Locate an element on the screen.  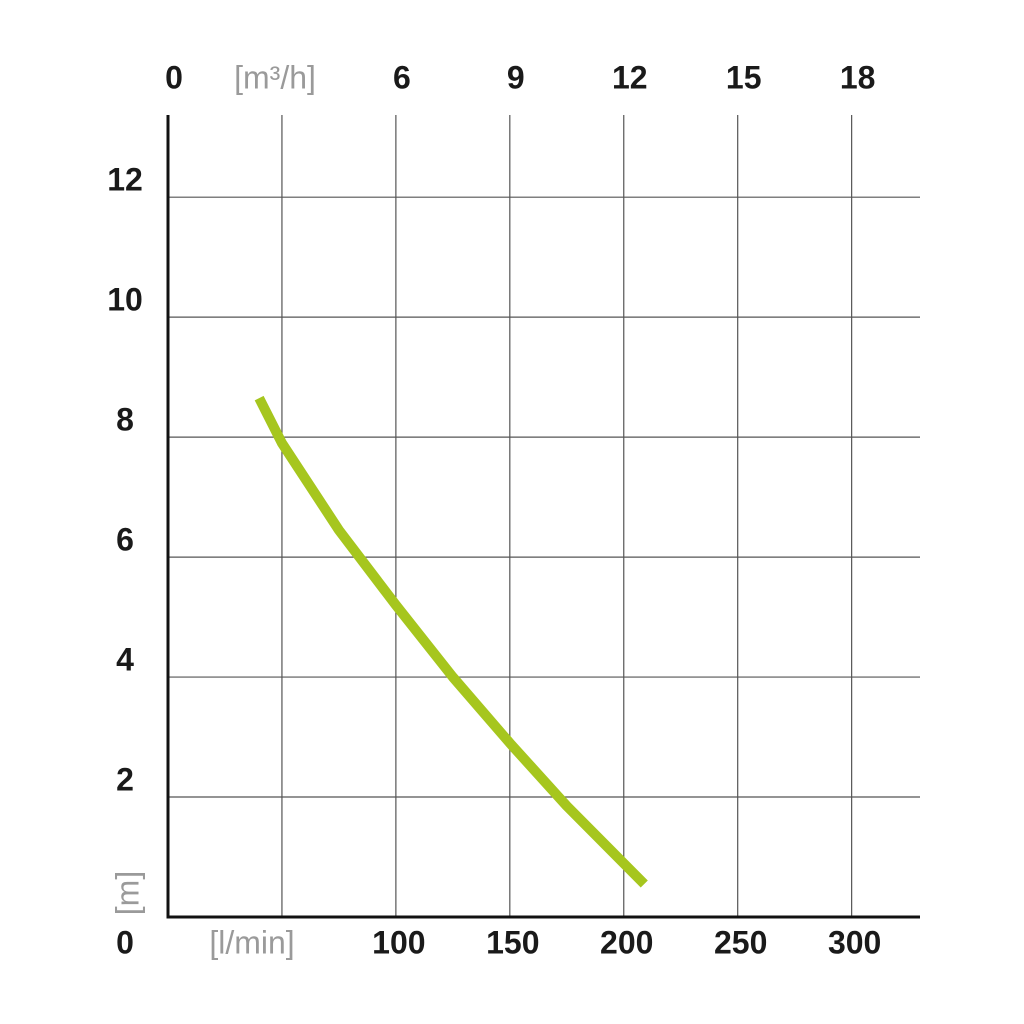
y-tick-label: 6 is located at coordinates (125, 540).